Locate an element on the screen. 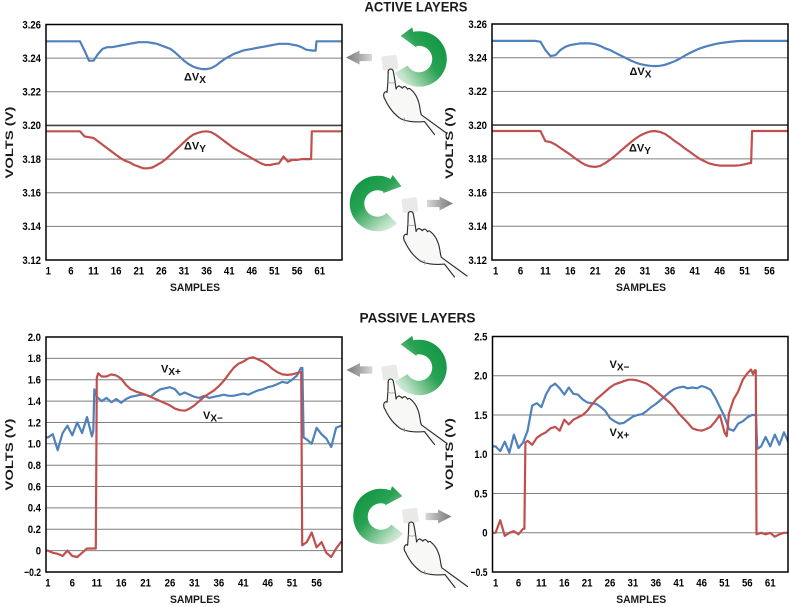 The width and height of the screenshot is (789, 607). svg-text: 0.4 is located at coordinates (35, 509).